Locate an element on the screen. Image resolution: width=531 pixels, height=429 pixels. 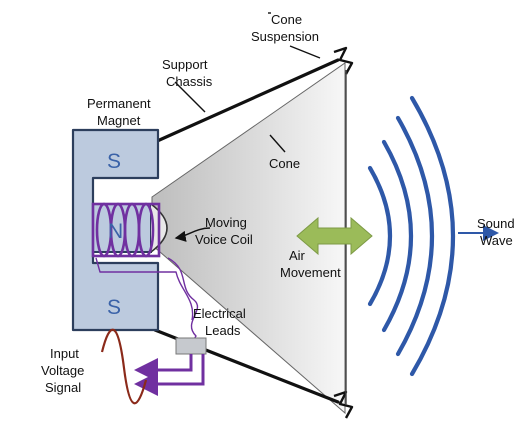
label-air-movement-1: Air is located at coordinates (297, 255).